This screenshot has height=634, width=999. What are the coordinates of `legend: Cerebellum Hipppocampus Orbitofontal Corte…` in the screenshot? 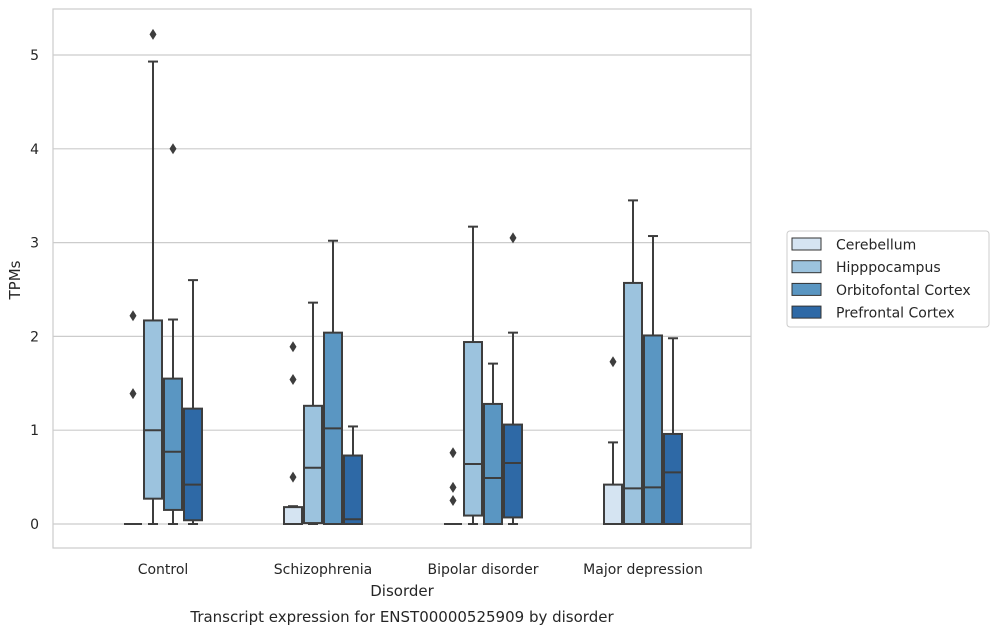 It's located at (888, 279).